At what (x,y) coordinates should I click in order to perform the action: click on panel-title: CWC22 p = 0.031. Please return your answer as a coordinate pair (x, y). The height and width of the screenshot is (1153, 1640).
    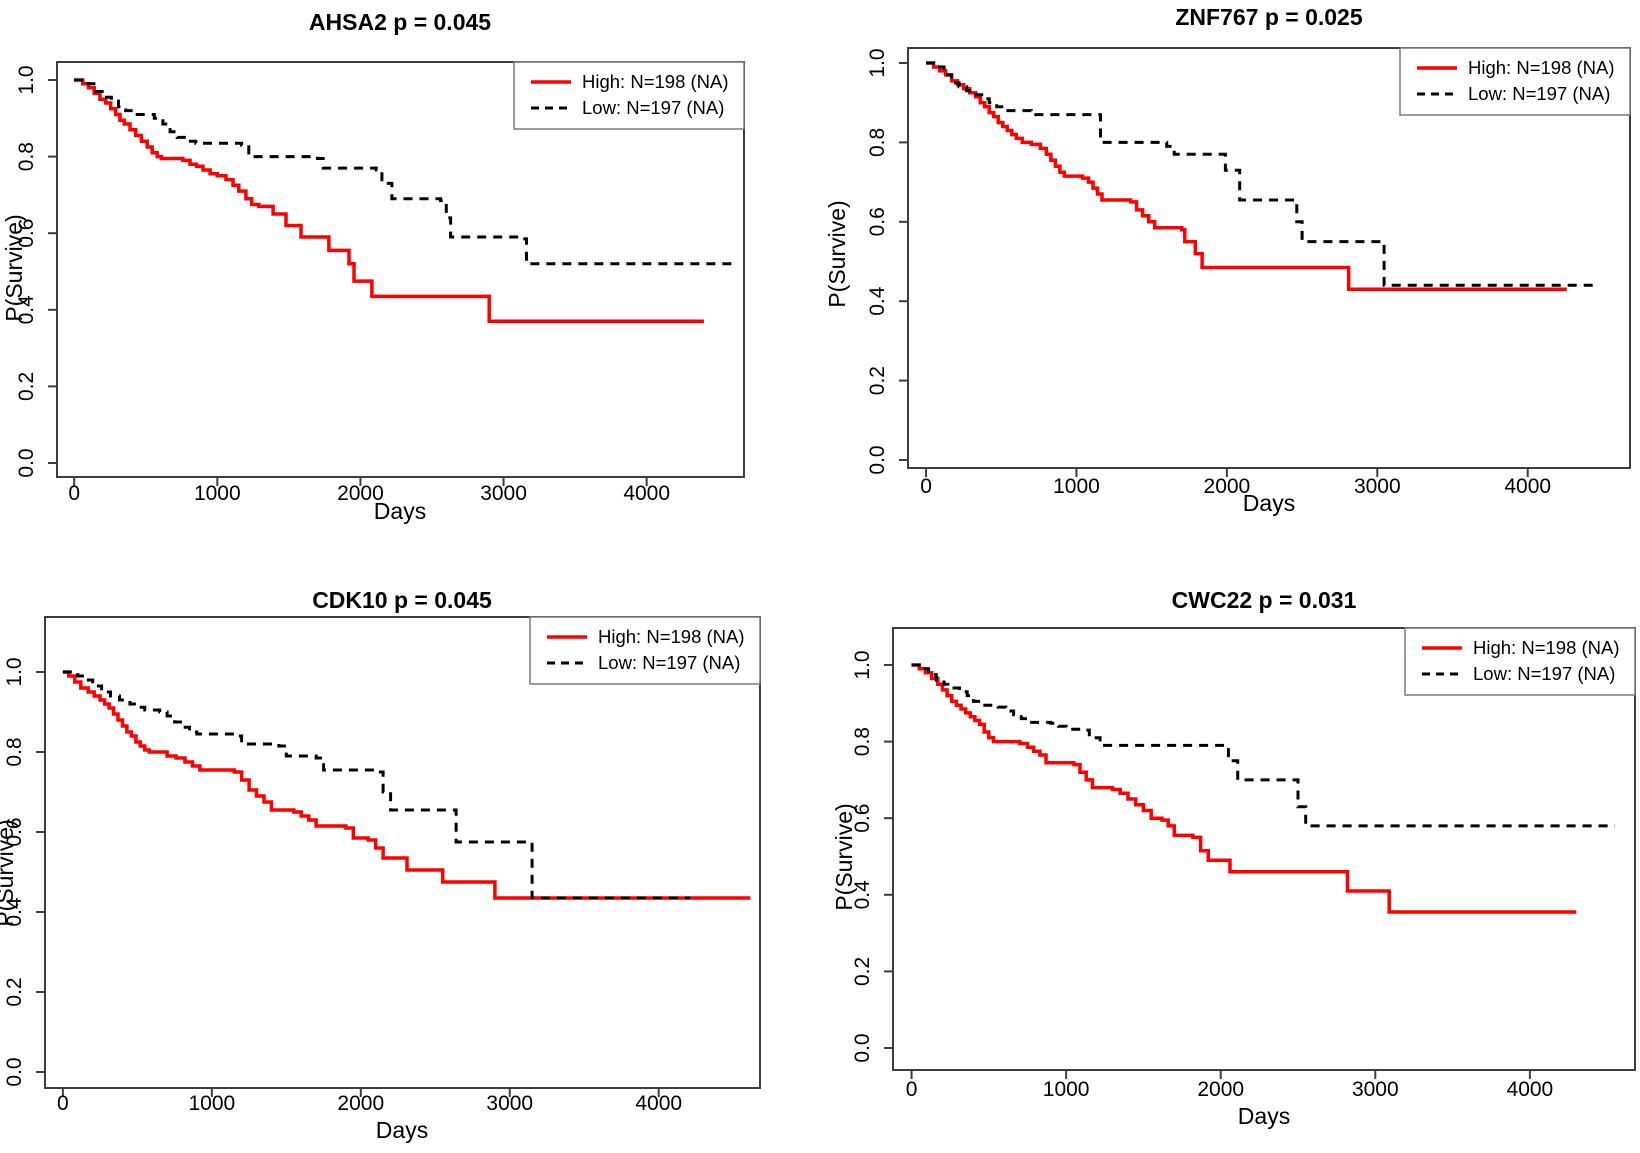
    Looking at the image, I should click on (1264, 600).